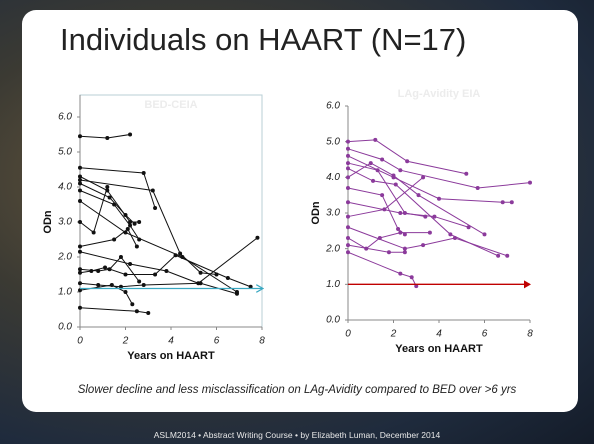  What do you see at coordinates (439, 334) in the screenshot?
I see `x-tick-label: 4` at bounding box center [439, 334].